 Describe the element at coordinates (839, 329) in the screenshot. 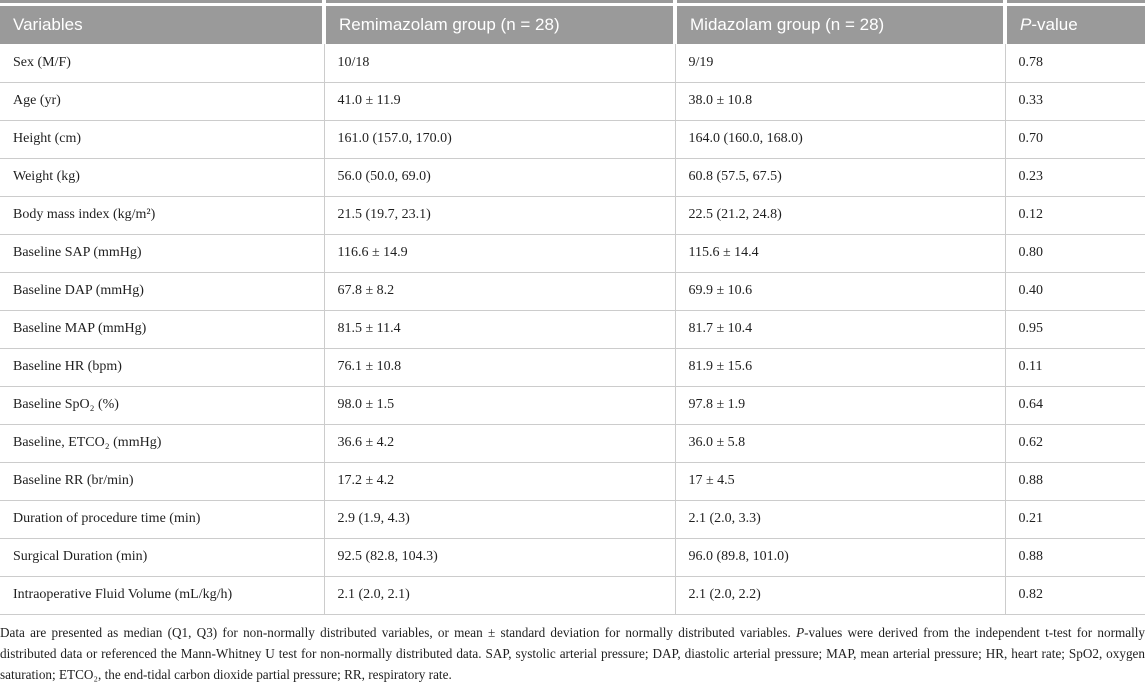

I see `midazolam-cell: 81.7 ± 10.4` at that location.